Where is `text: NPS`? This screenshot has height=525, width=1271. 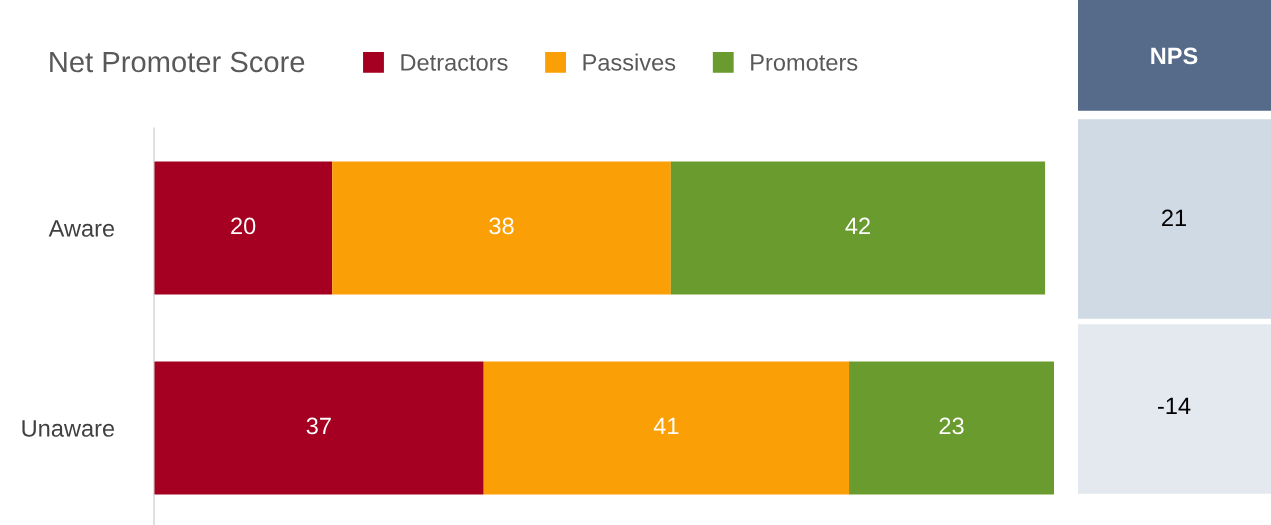
text: NPS is located at coordinates (1174, 56).